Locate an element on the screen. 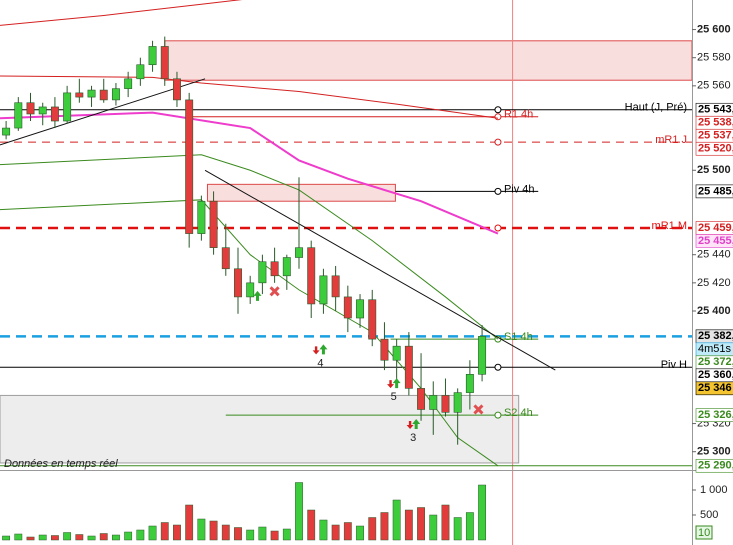 The image size is (733, 545). volume-badge-box is located at coordinates (704, 532).